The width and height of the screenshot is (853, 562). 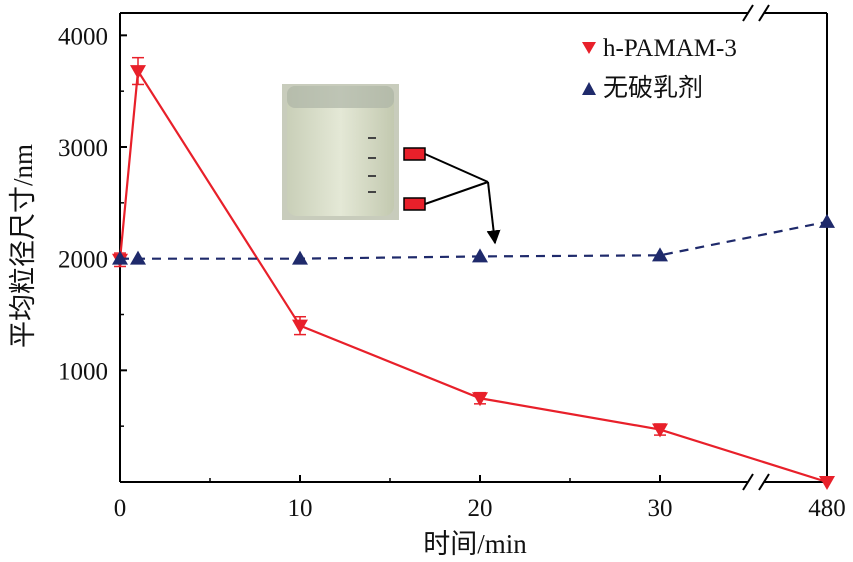 What do you see at coordinates (340, 97) in the screenshot?
I see `inset-beaker-rim` at bounding box center [340, 97].